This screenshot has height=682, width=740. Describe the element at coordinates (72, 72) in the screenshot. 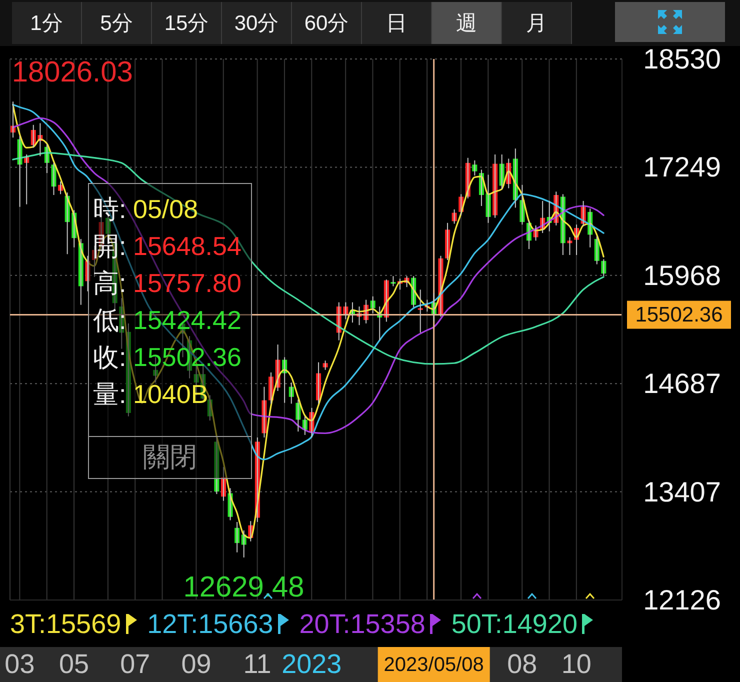

I see `annotation: 18026.03` at that location.